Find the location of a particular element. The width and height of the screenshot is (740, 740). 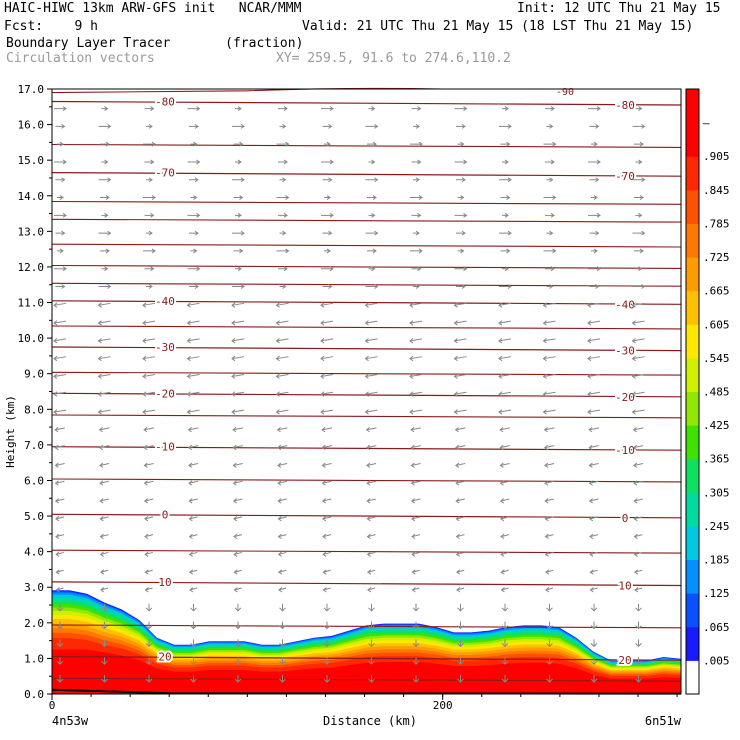

colorbar-frame is located at coordinates (692, 391).